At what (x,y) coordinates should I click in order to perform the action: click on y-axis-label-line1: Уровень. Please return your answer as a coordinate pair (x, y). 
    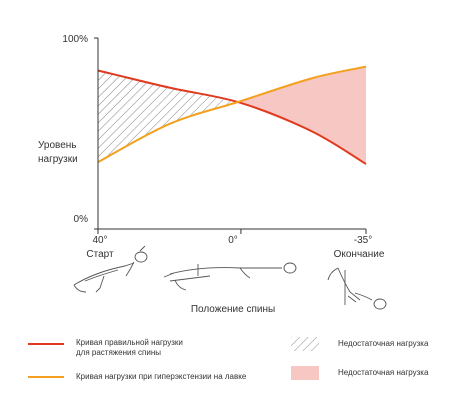
    Looking at the image, I should click on (57, 145).